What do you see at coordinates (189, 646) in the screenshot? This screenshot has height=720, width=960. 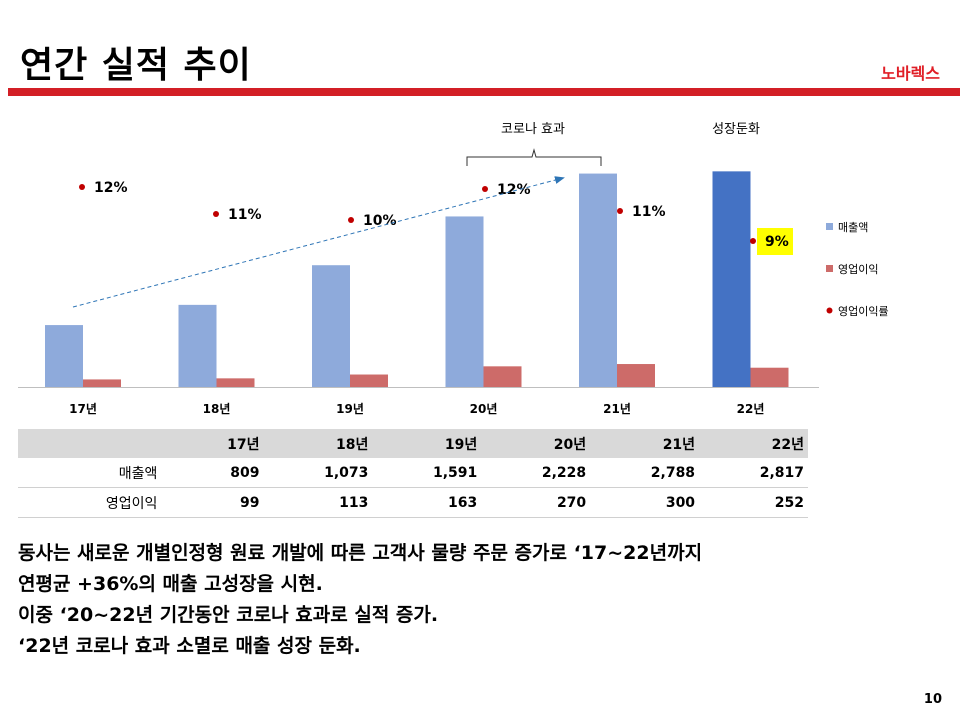 I see `summary-line: ‘22년 코로나 효과 소멸로 매출 성장 둔화.` at bounding box center [189, 646].